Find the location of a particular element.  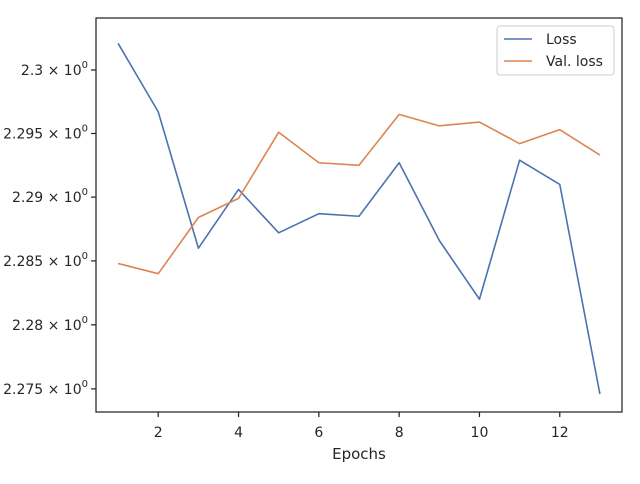

x-tick-label: 2 is located at coordinates (158, 433).